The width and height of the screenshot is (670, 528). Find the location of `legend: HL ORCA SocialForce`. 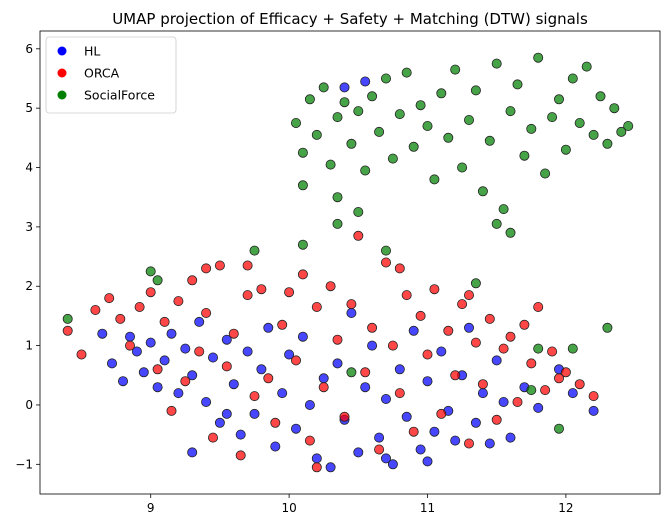

legend: HL ORCA SocialForce is located at coordinates (111, 75).